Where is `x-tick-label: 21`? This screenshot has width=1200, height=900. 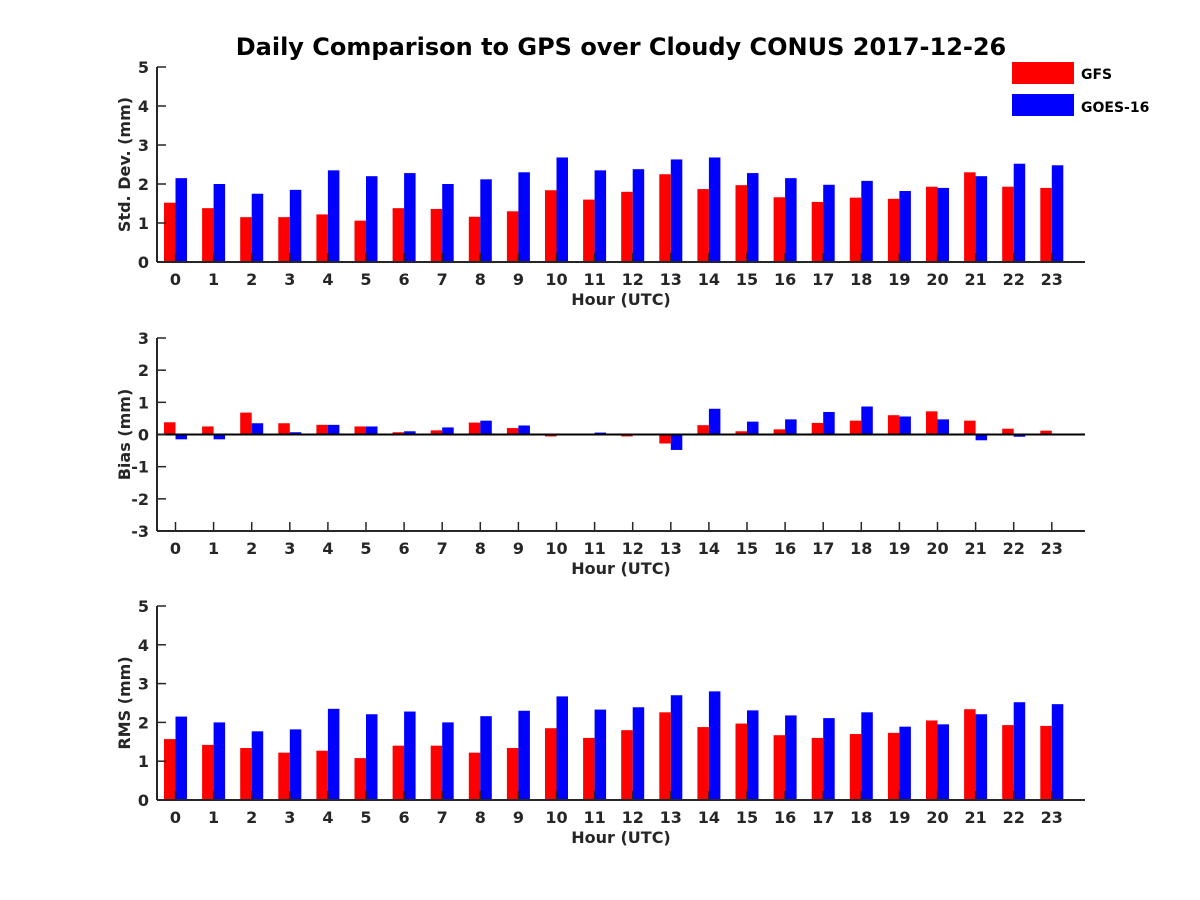
x-tick-label: 21 is located at coordinates (975, 817).